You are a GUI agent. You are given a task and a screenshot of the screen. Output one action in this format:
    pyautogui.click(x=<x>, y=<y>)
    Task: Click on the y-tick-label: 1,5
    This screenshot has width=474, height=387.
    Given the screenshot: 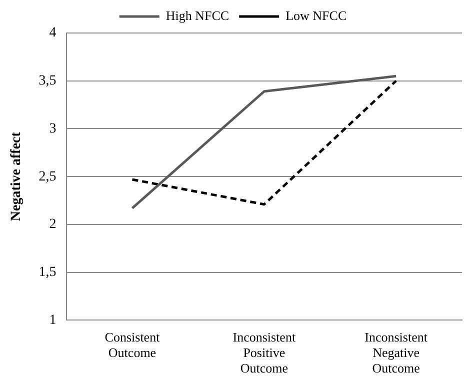 What is the action you would take?
    pyautogui.click(x=47, y=272)
    